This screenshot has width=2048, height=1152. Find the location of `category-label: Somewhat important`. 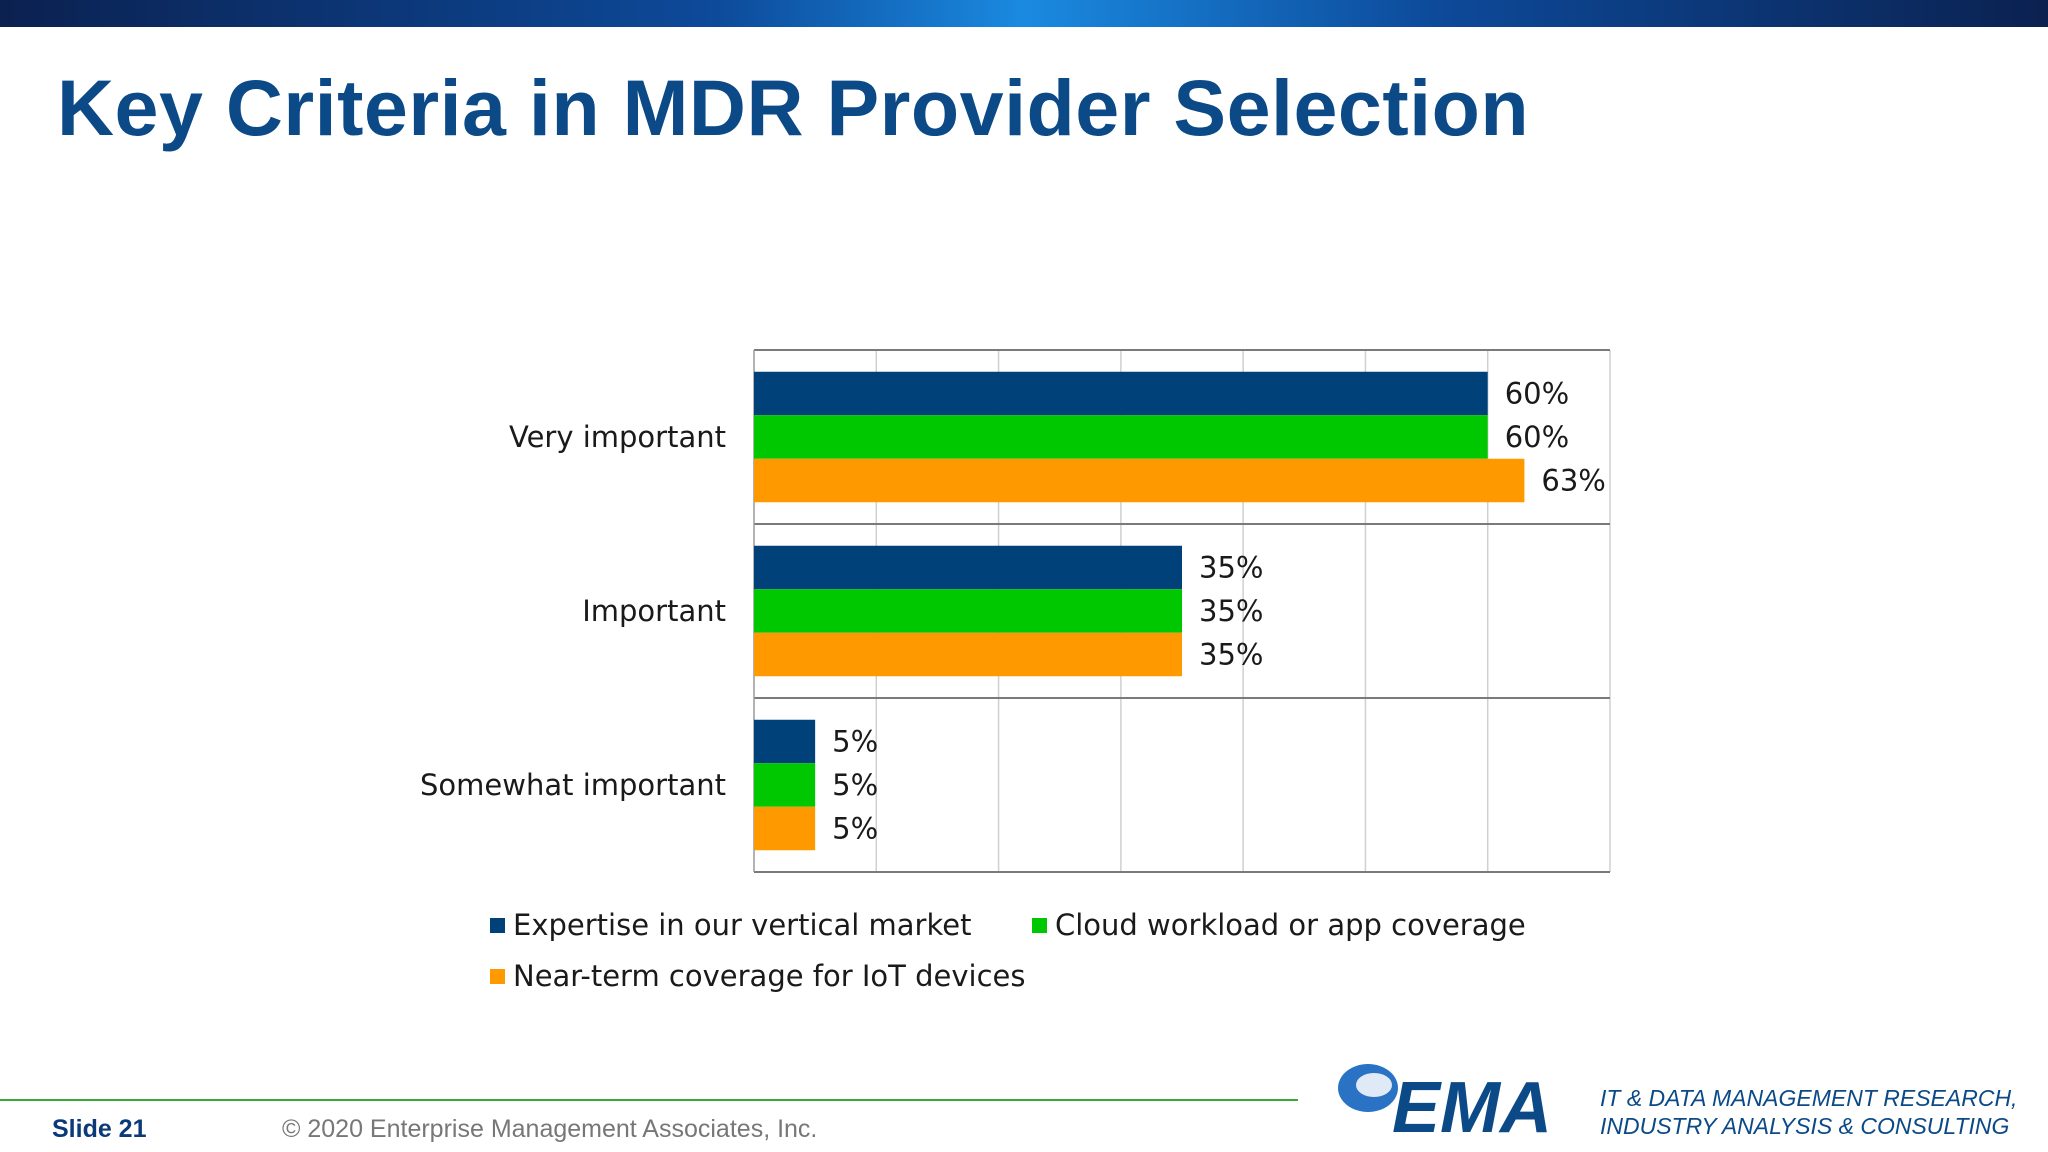

category-label: Somewhat important is located at coordinates (573, 785).